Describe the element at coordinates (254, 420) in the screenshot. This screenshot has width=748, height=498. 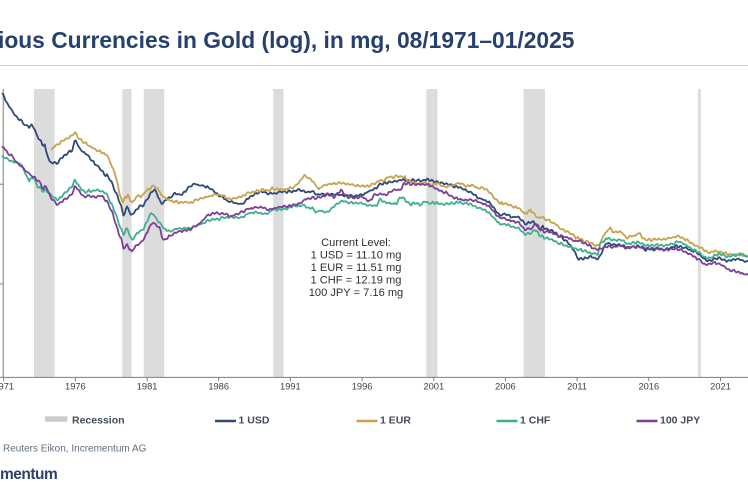
I see `svg-text: 1 USD` at that location.